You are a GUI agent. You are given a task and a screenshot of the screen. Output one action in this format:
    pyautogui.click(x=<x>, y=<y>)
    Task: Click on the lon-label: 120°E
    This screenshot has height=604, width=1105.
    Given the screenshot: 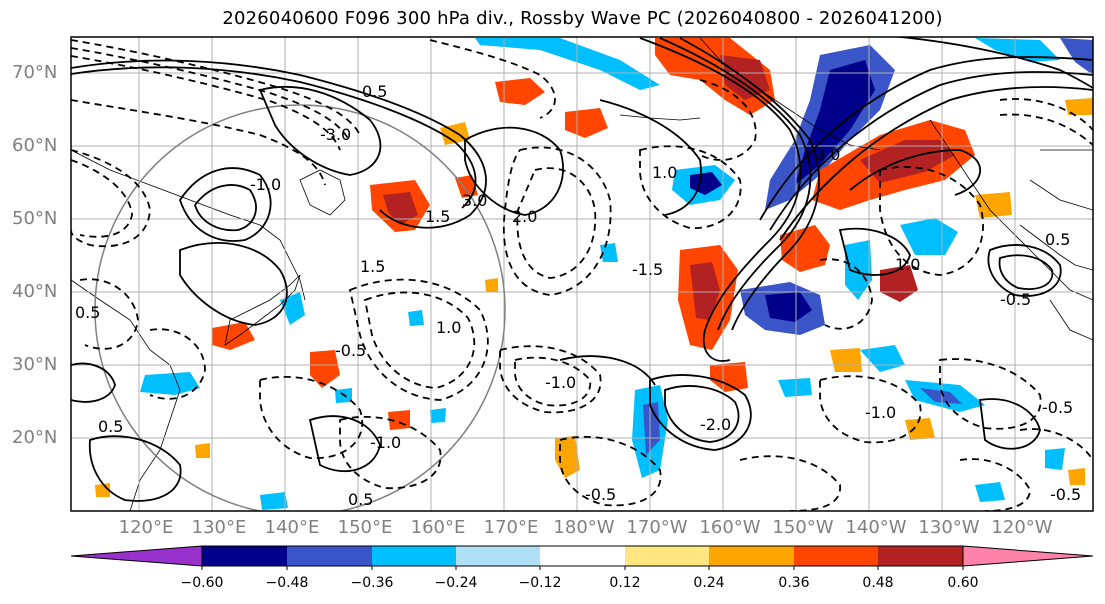 What is the action you would take?
    pyautogui.click(x=146, y=527)
    